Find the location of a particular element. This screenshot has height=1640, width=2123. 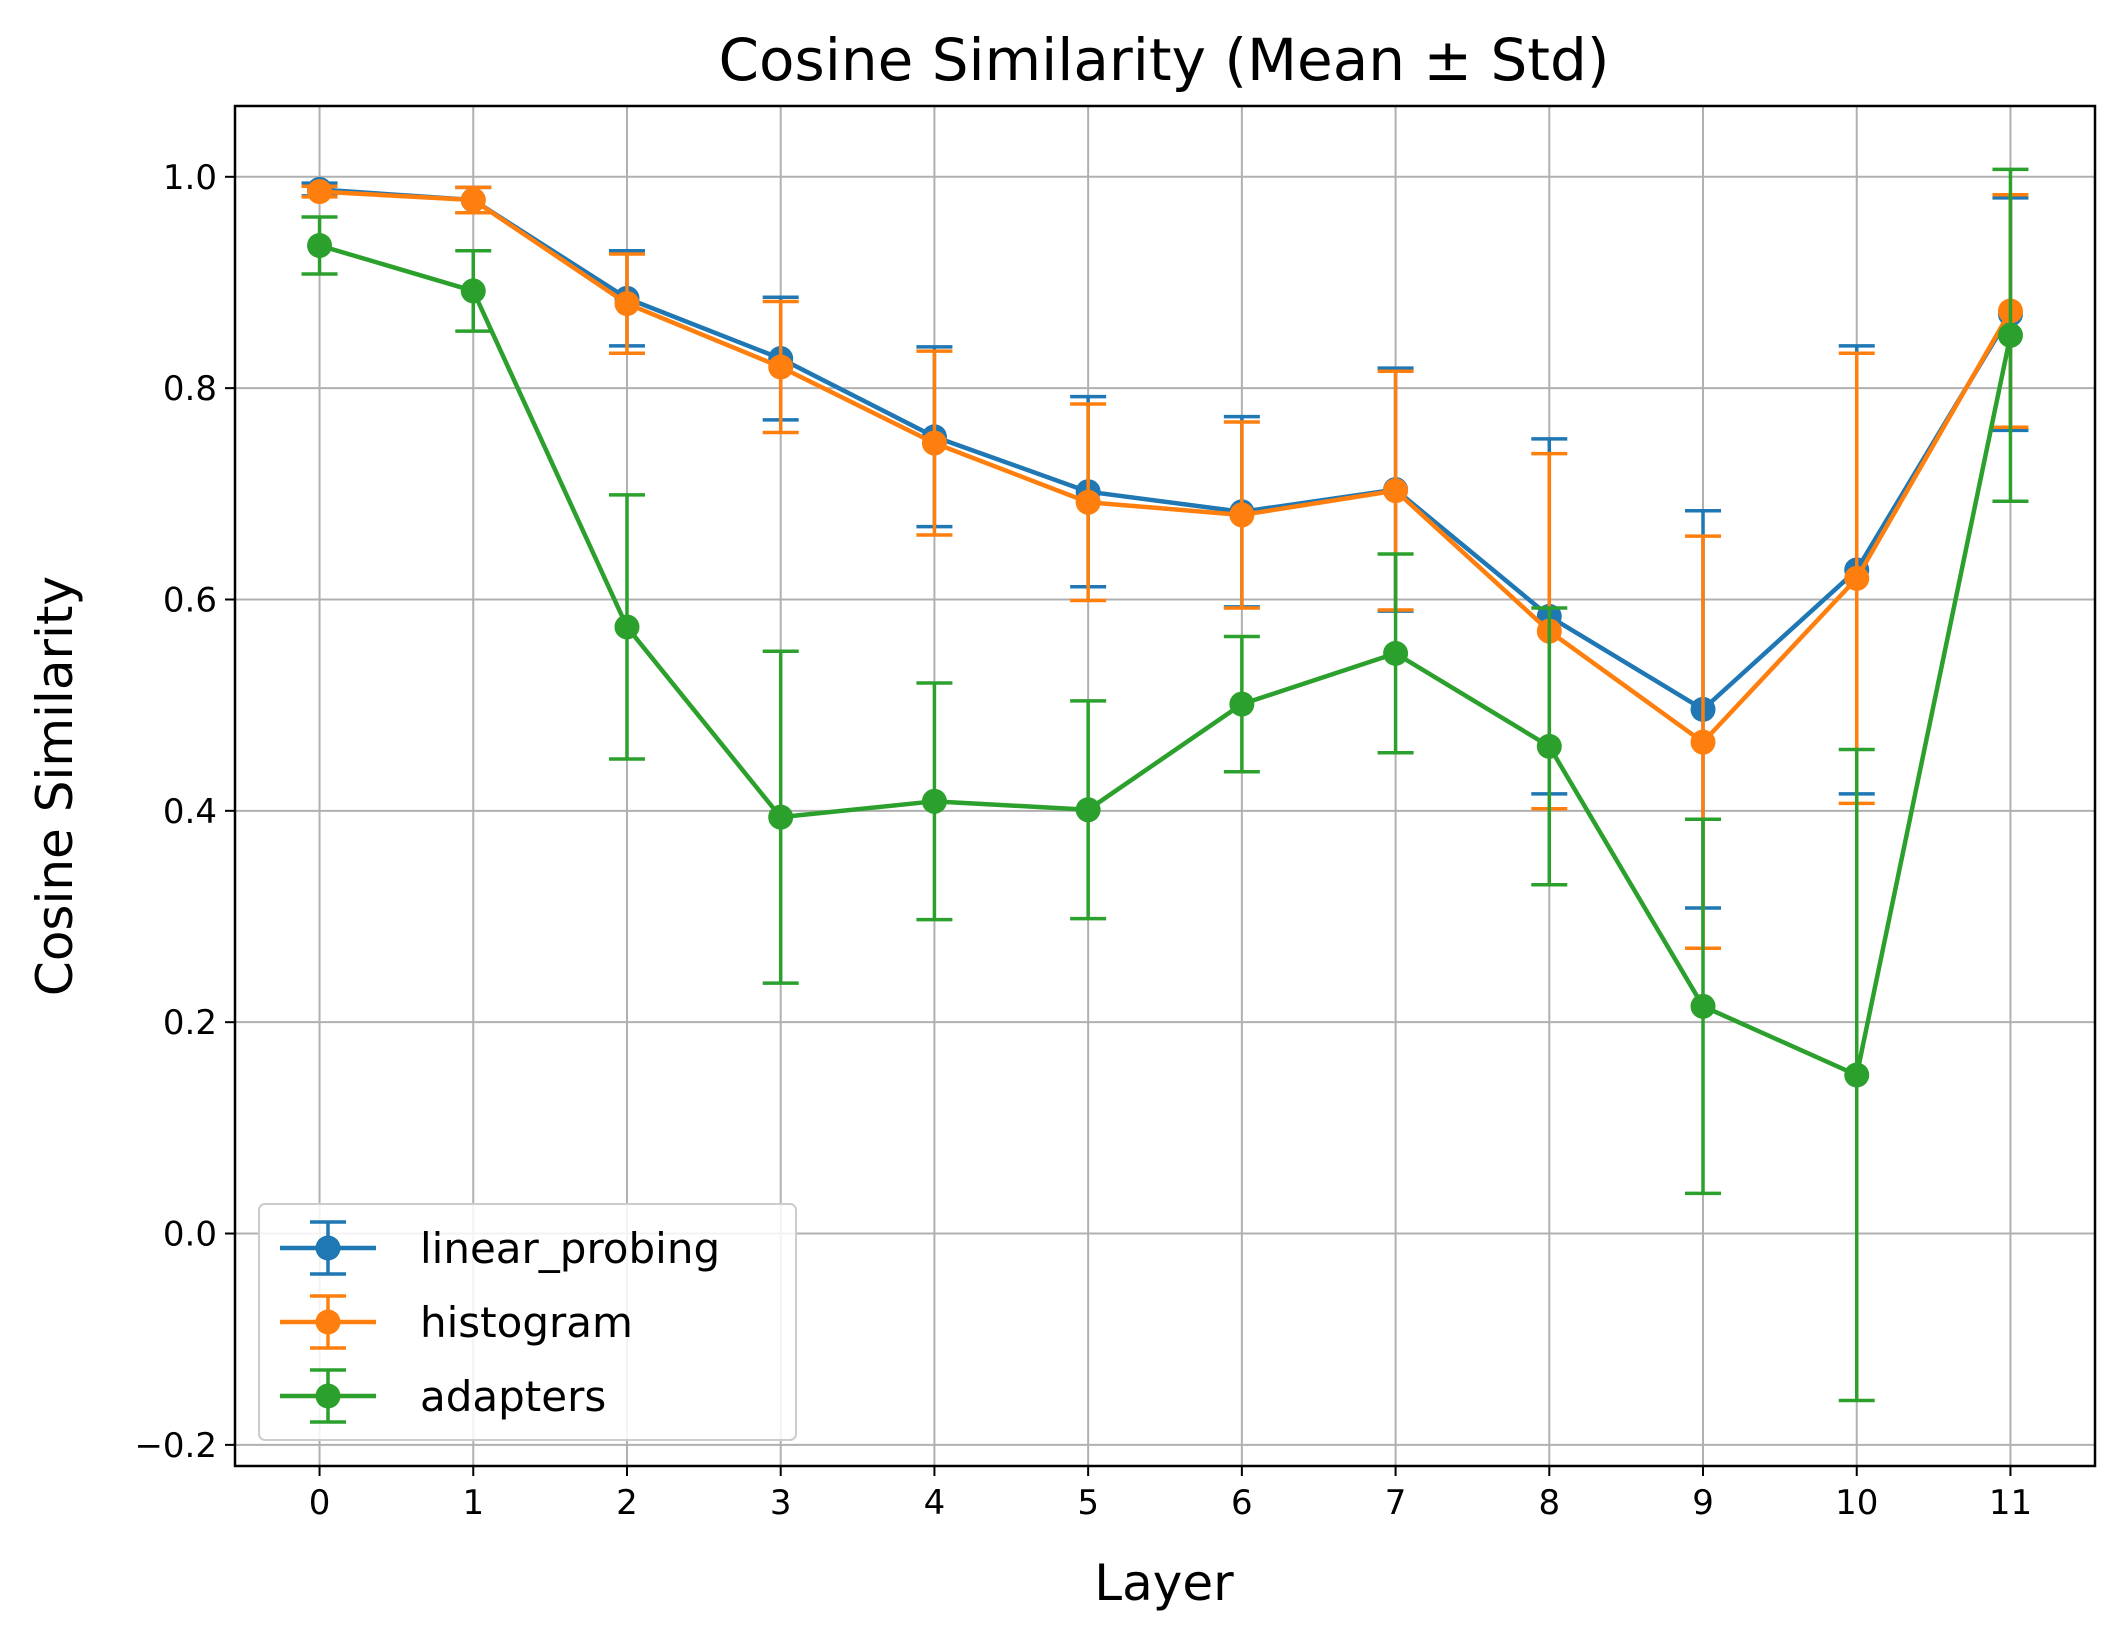

x-tick-label: 6 is located at coordinates (1242, 1503).